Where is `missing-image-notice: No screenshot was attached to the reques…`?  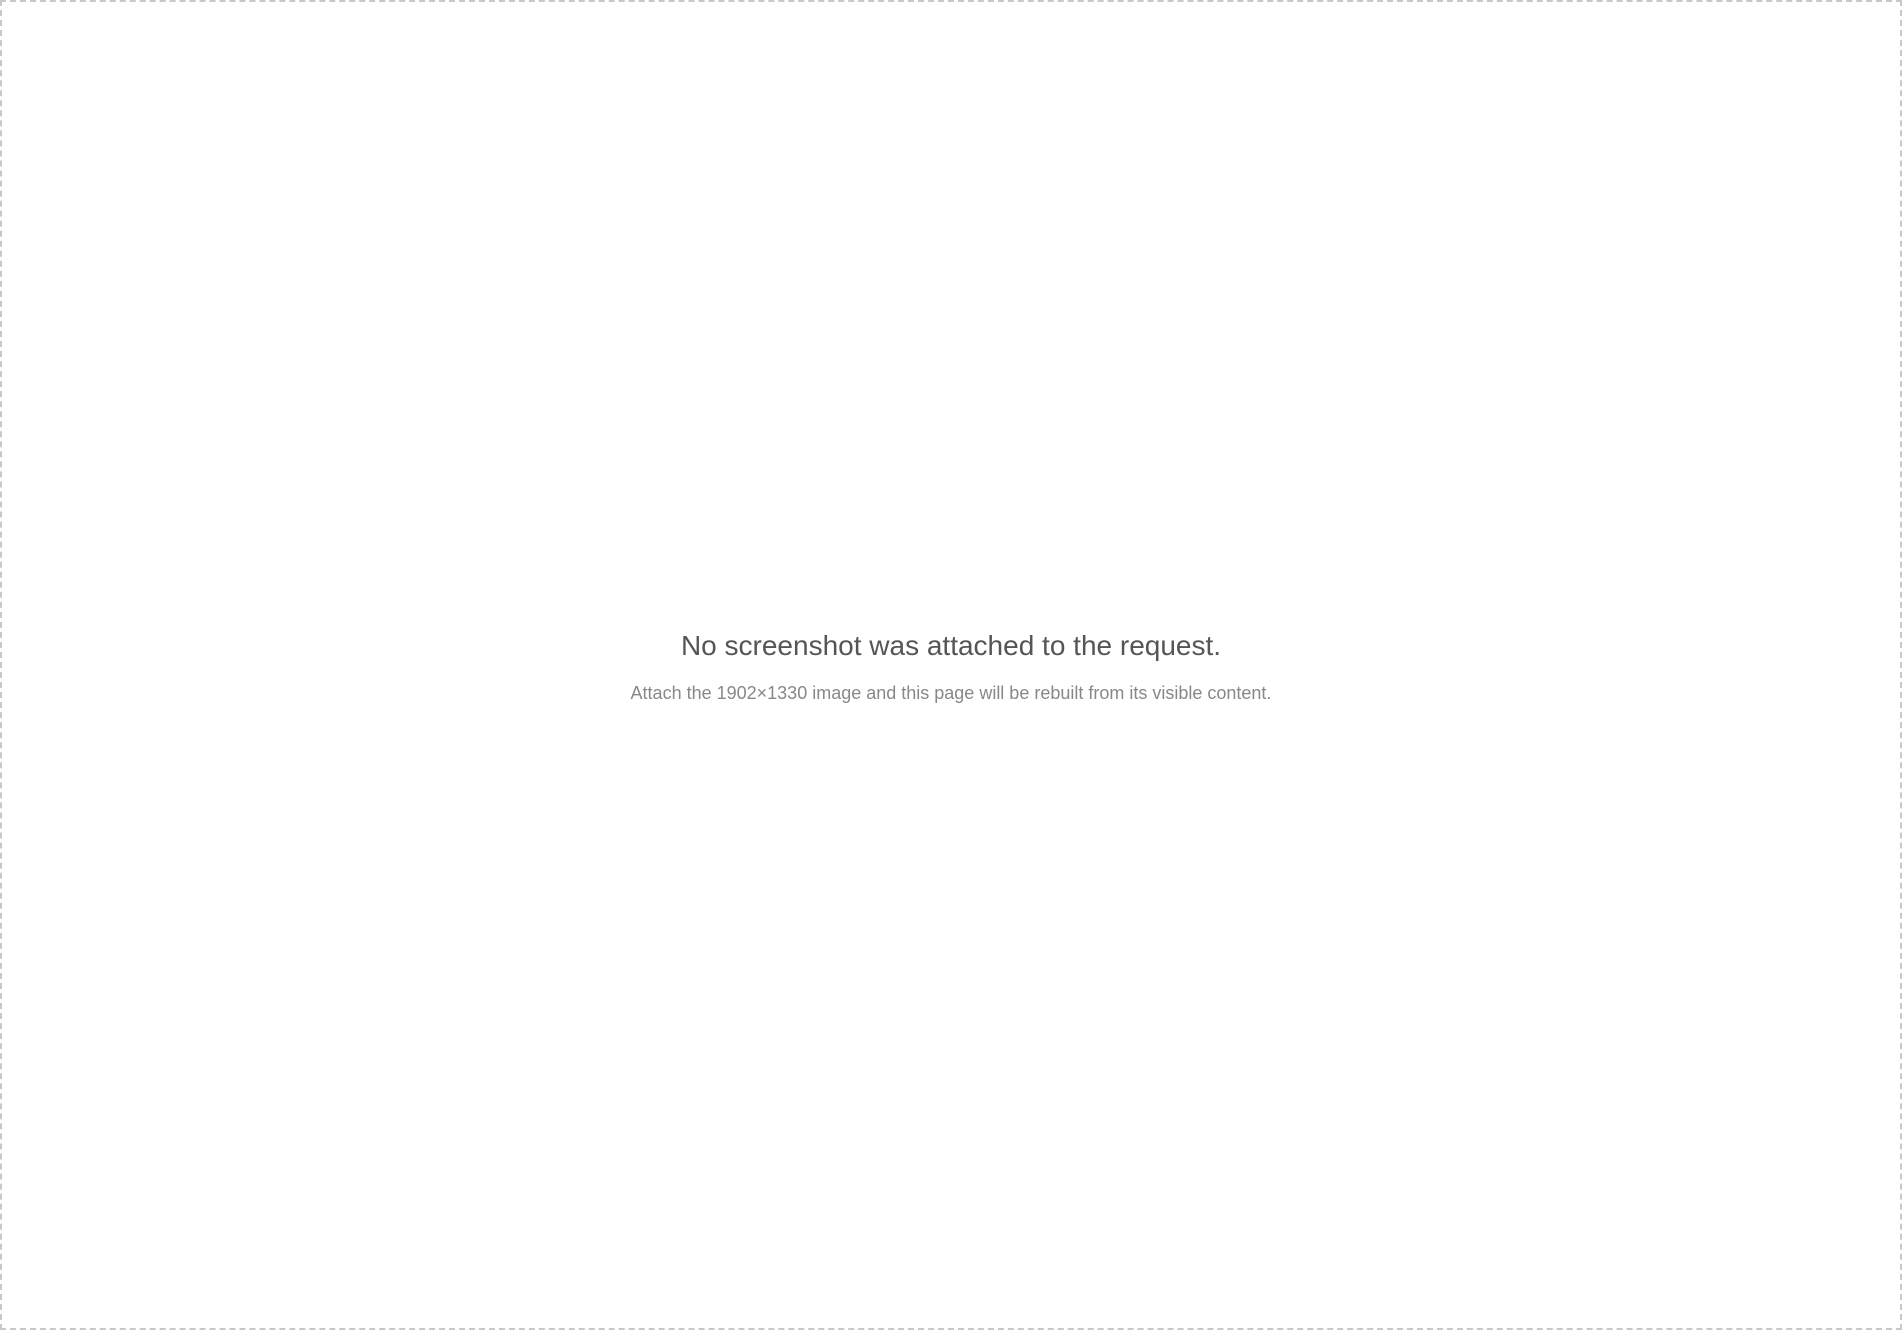 missing-image-notice: No screenshot was attached to the reques… is located at coordinates (951, 645).